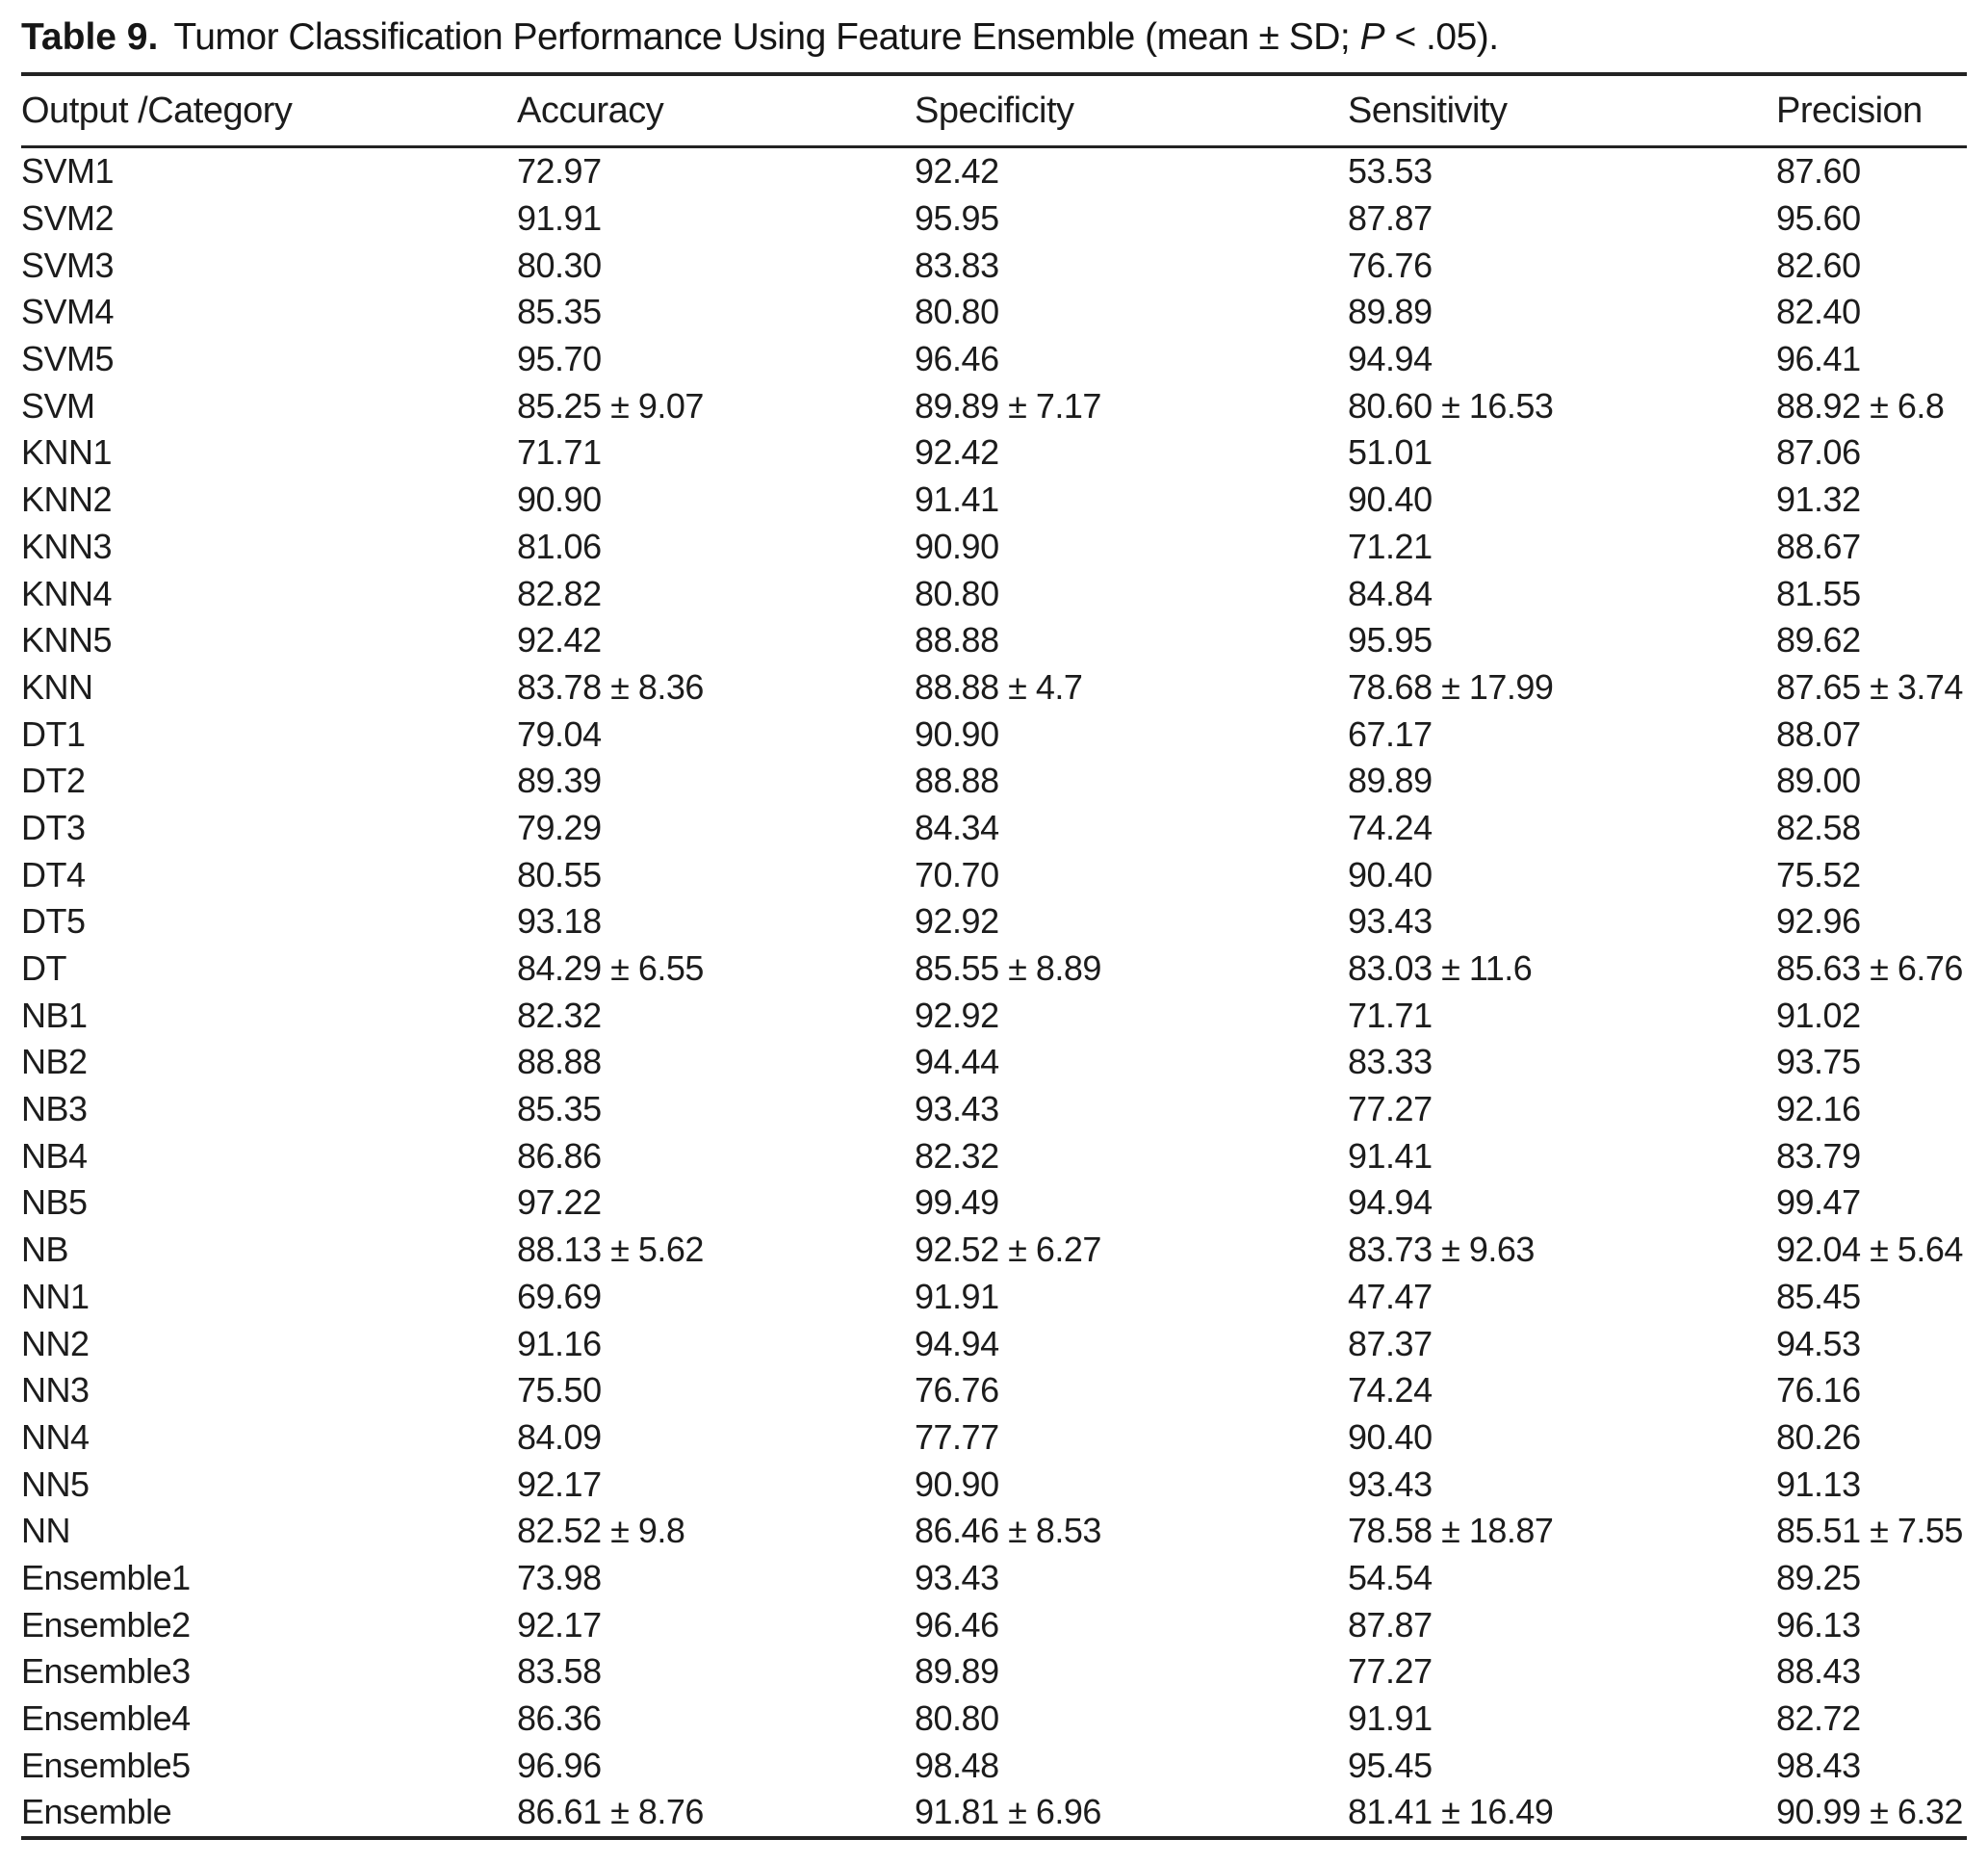  I want to click on row-category: Ensemble5, so click(106, 1765).